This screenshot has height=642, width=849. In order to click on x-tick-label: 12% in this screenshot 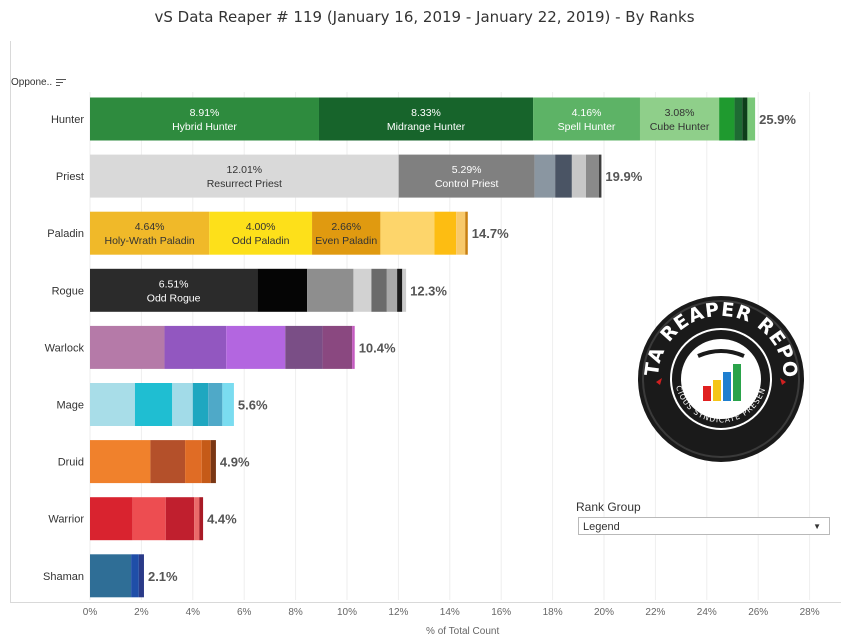, I will do `click(398, 612)`.